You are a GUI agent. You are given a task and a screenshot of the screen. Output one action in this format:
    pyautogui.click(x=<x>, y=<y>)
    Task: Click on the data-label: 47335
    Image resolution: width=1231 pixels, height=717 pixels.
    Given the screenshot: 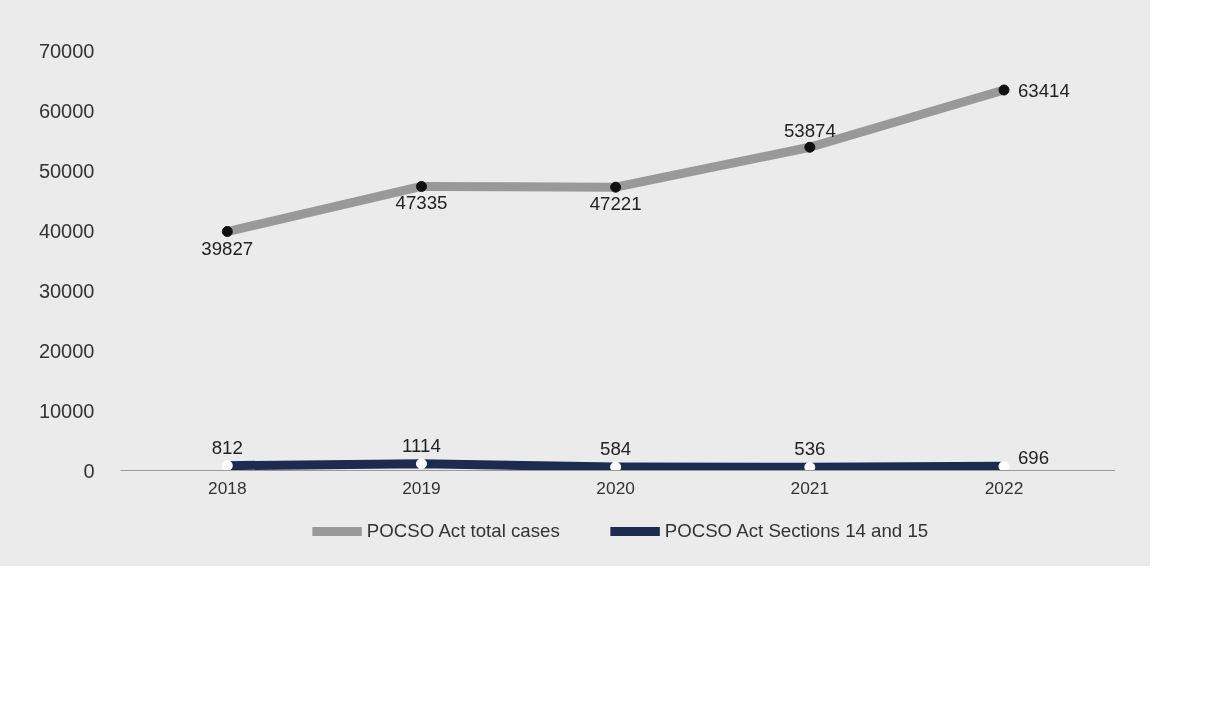 What is the action you would take?
    pyautogui.click(x=421, y=203)
    